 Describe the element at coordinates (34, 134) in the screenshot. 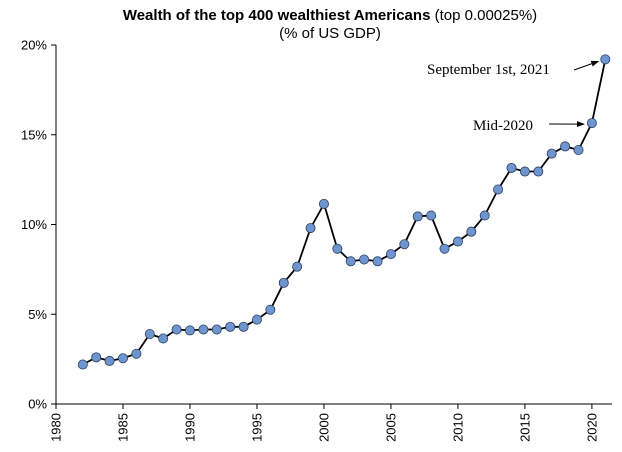

I see `y-tick-label: 15%` at that location.